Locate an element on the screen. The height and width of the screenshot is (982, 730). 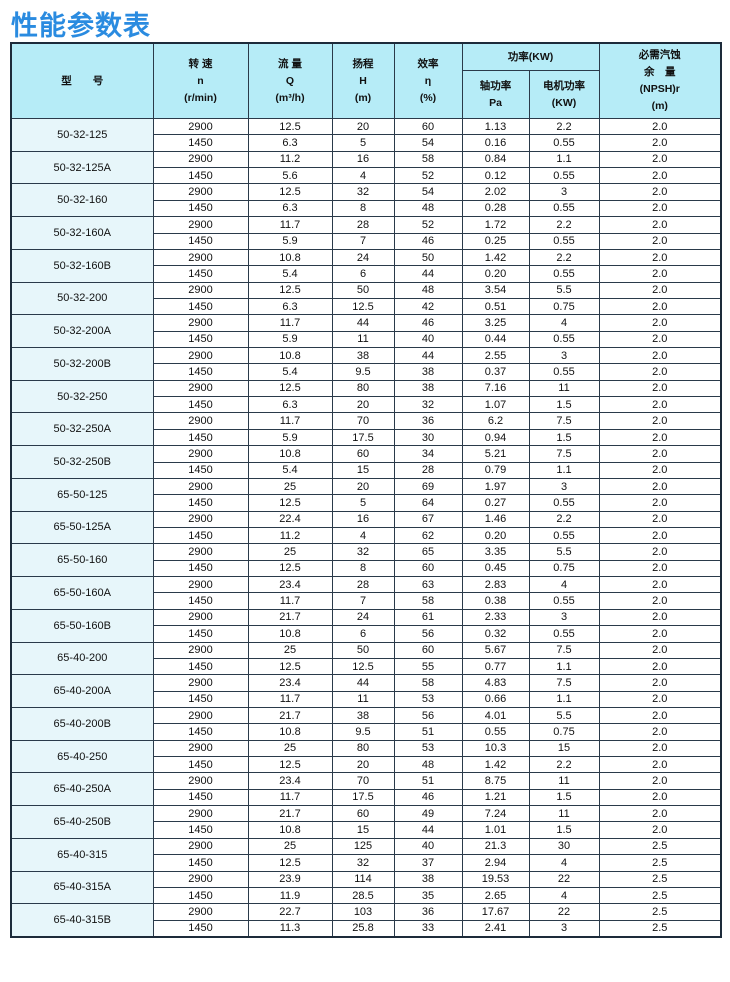
table-row: 65-40-315A 2900 23.9 114 38 19.53 22 2.5 is located at coordinates (366, 887).